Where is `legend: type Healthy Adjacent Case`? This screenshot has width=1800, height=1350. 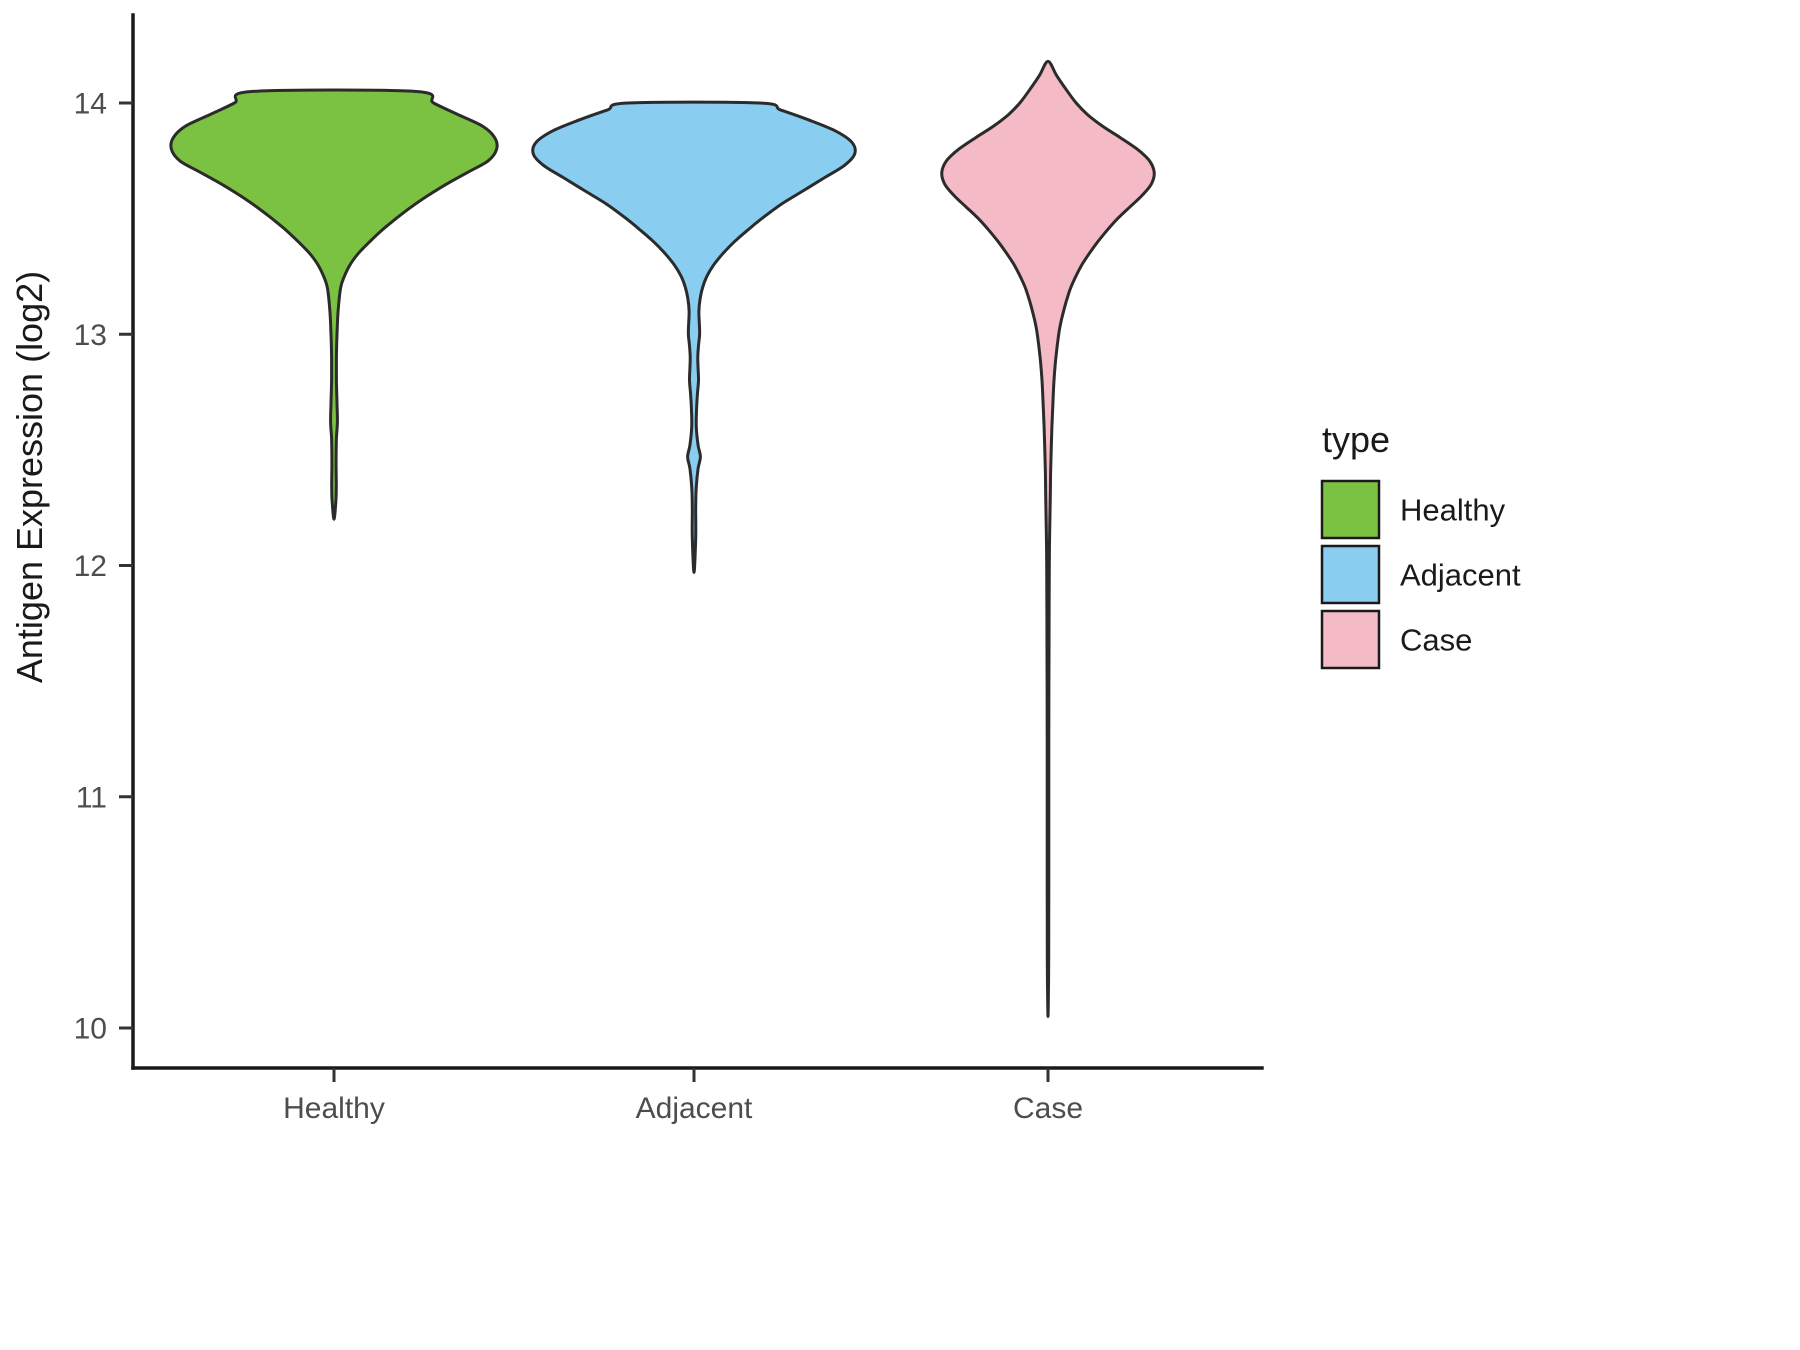
legend: type Healthy Adjacent Case is located at coordinates (1420, 544).